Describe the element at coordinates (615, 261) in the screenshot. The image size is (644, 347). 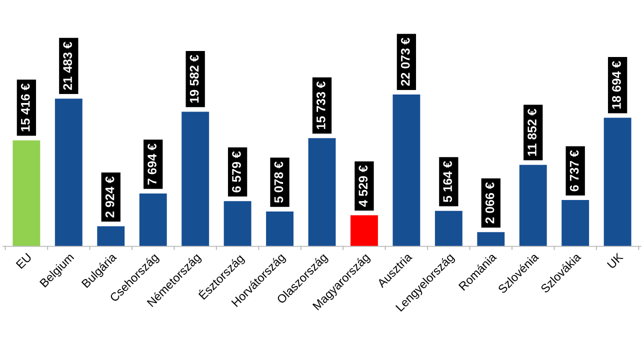
I see `x-tick-label: UK` at that location.